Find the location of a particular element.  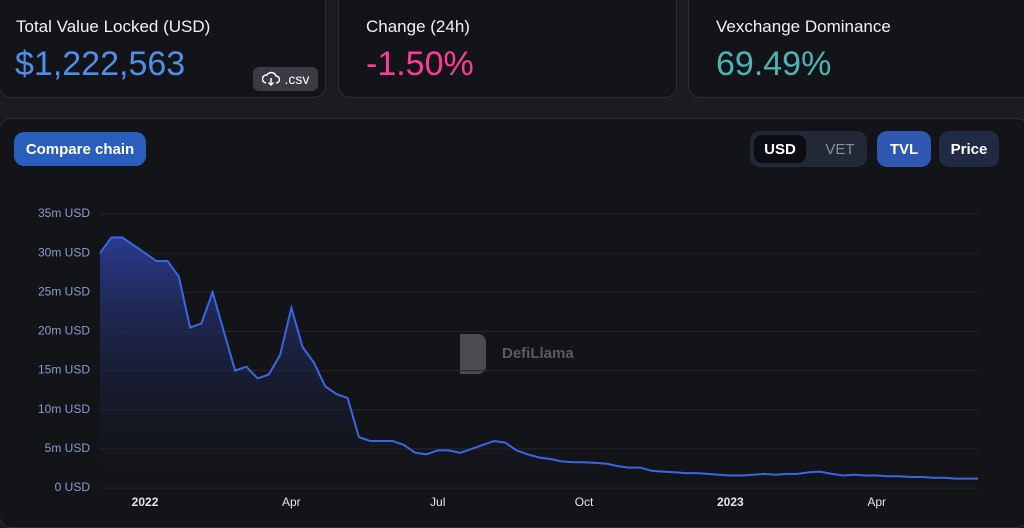

usd-option: USD is located at coordinates (780, 149).